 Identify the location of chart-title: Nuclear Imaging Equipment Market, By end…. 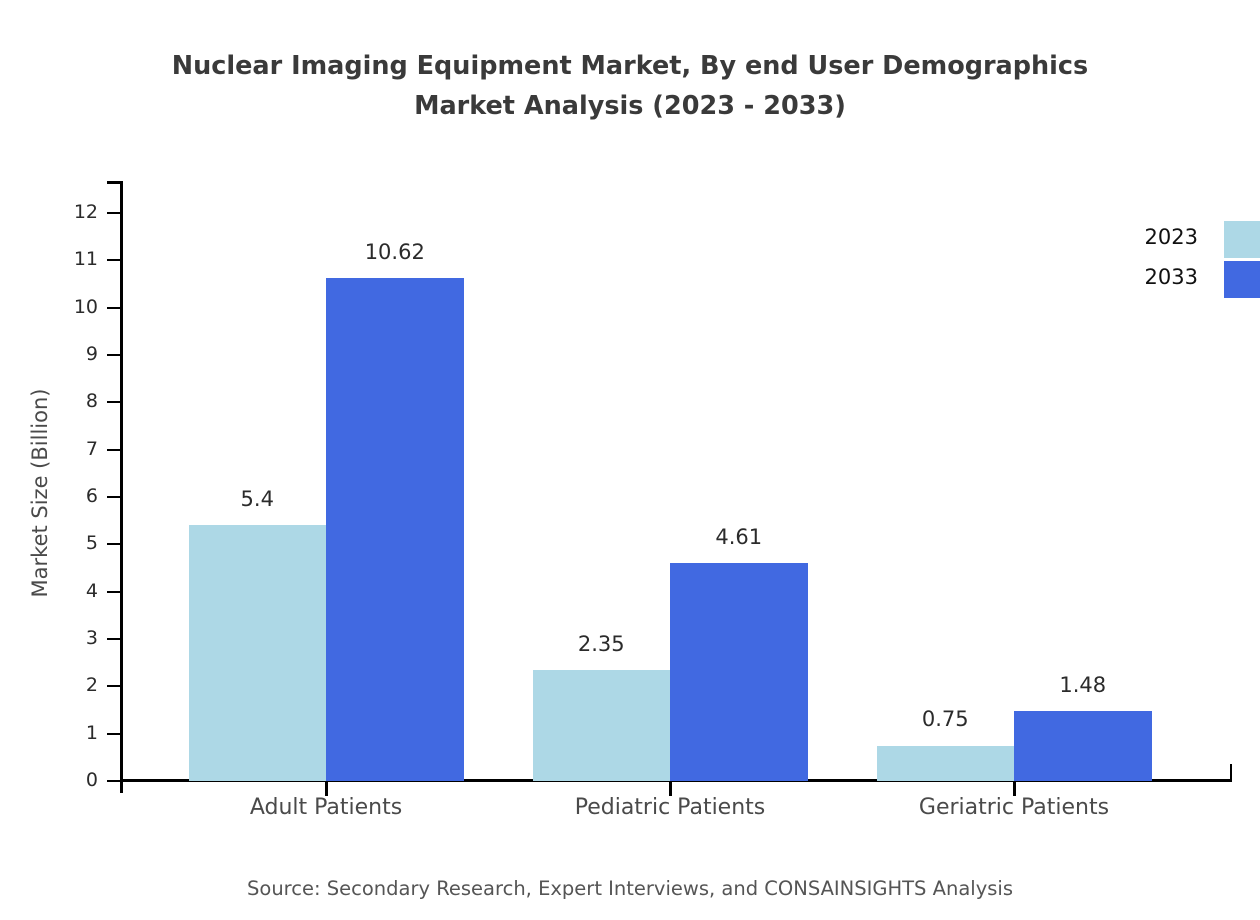
(630, 86).